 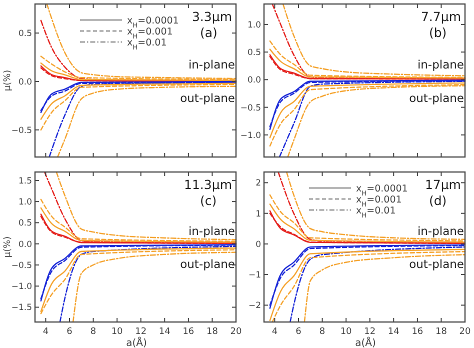 I want to click on y-tick-label: 1, so click(x=258, y=214).